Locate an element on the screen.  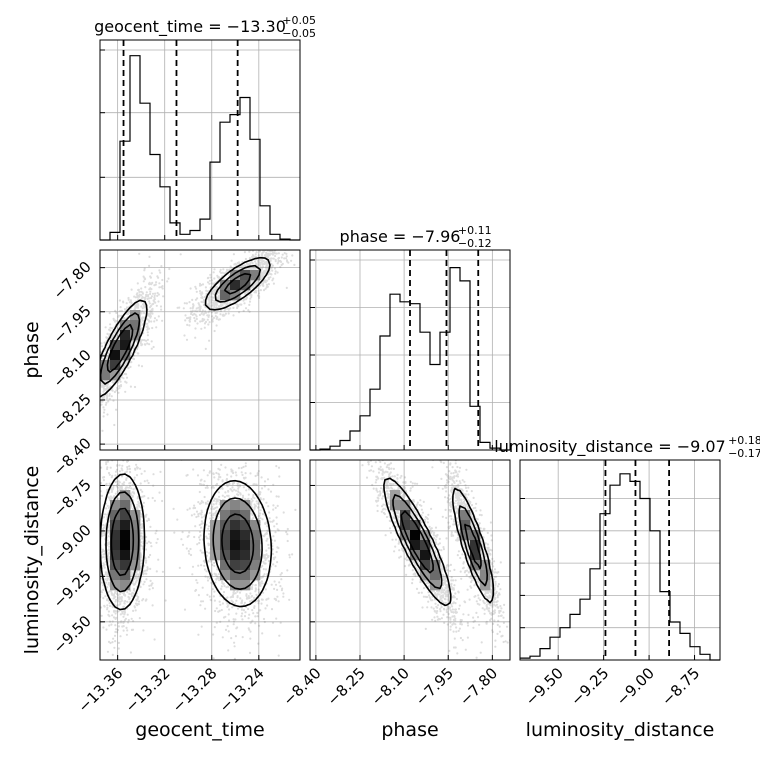
hist-title-luminosity_distance: luminosity_distance = −9.07 is located at coordinates (609, 447).